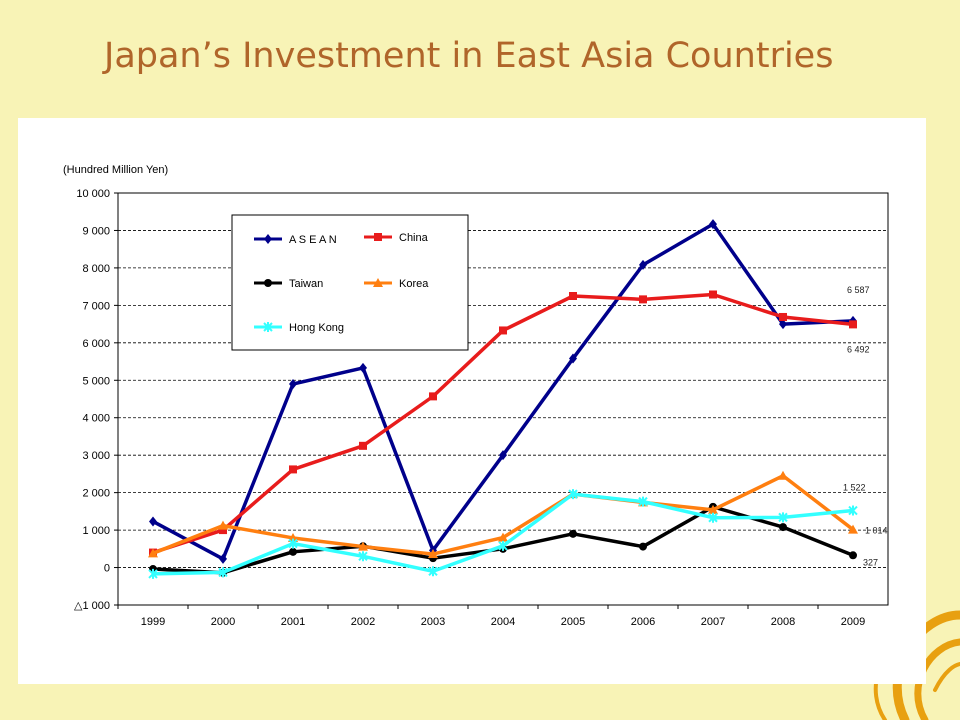 The width and height of the screenshot is (960, 720). I want to click on y-tick-label: 4 000, so click(96, 419).